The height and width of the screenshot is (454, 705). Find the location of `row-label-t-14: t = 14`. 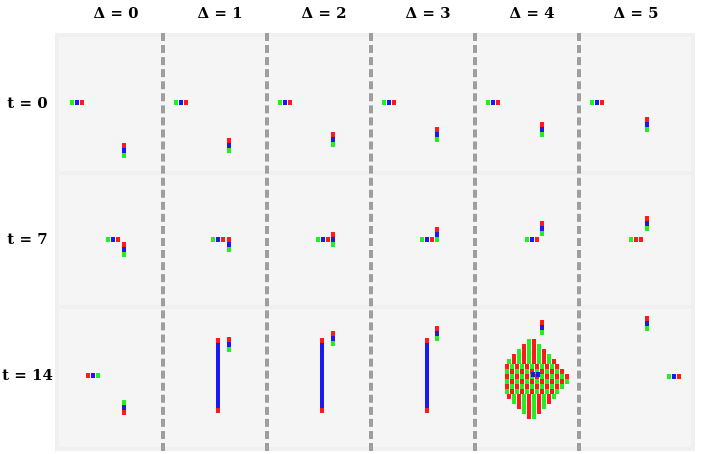

row-label-t-14: t = 14 is located at coordinates (27, 375).